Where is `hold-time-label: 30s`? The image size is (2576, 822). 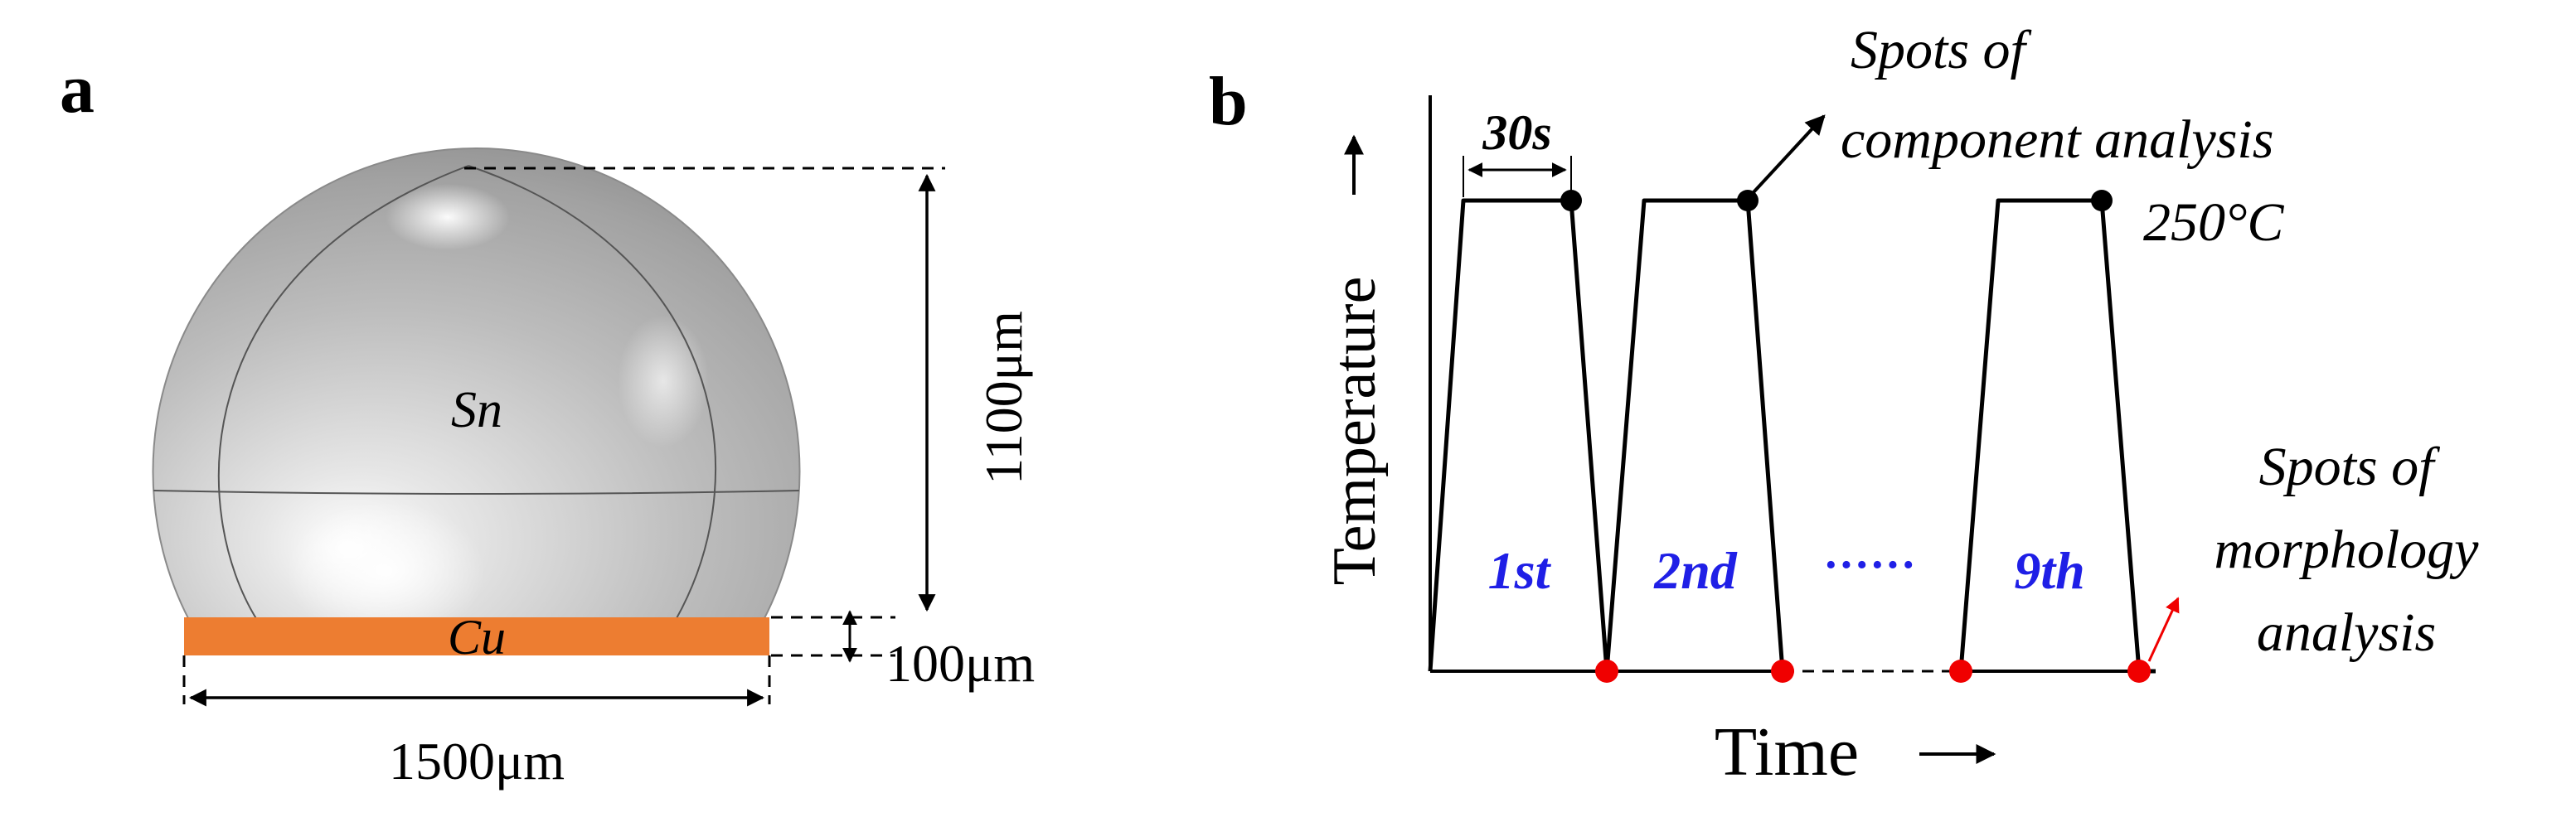 hold-time-label: 30s is located at coordinates (1516, 132).